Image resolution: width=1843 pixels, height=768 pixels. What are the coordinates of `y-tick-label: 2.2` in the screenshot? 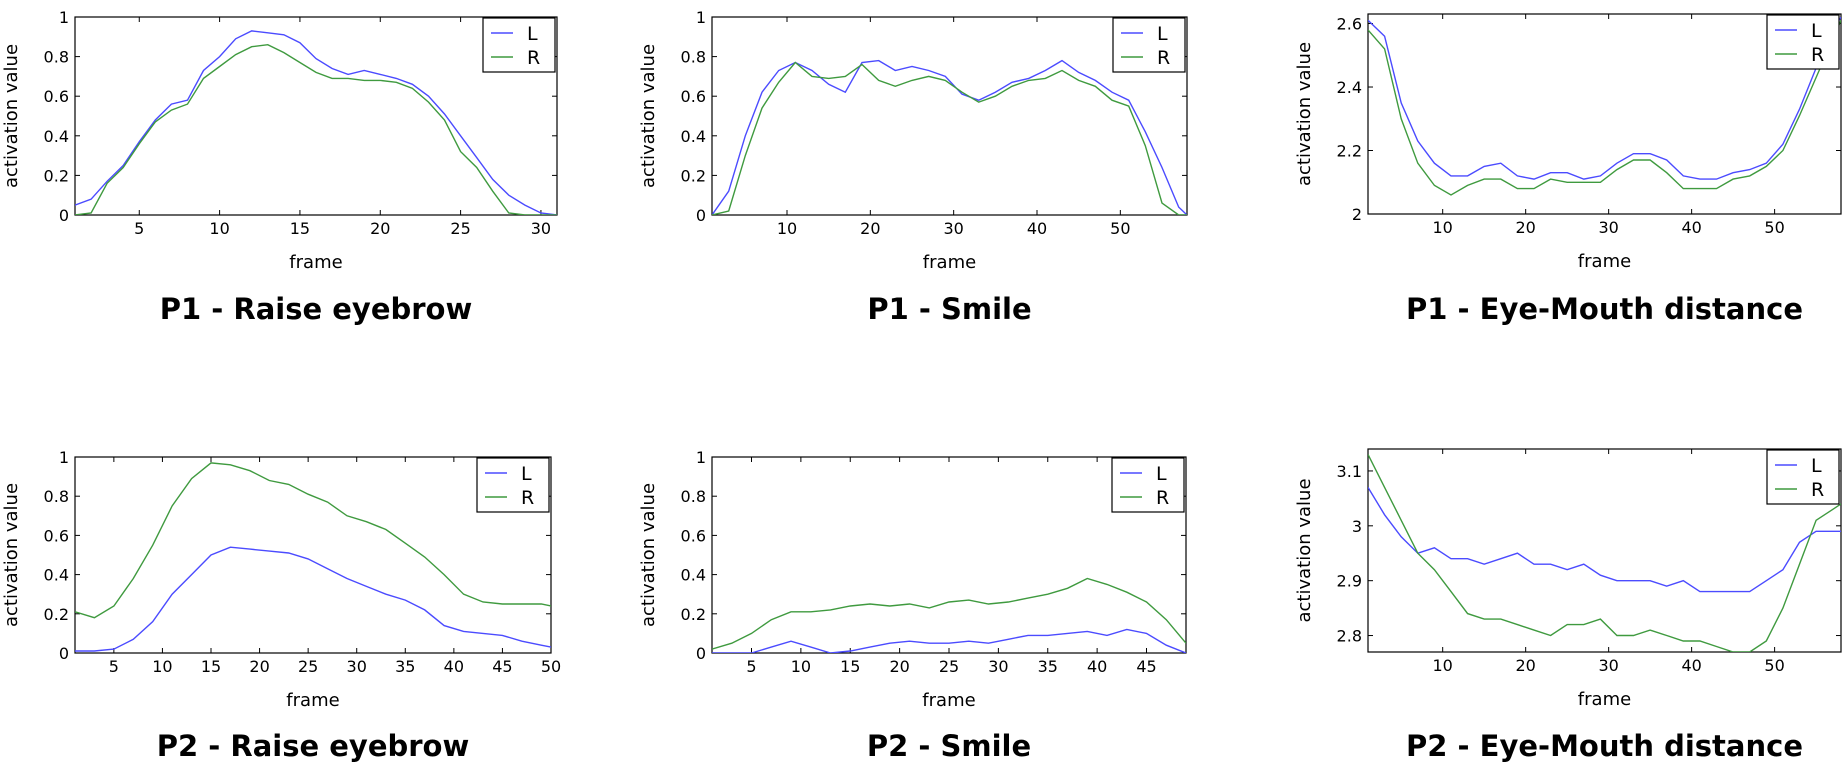 It's located at (1349, 151).